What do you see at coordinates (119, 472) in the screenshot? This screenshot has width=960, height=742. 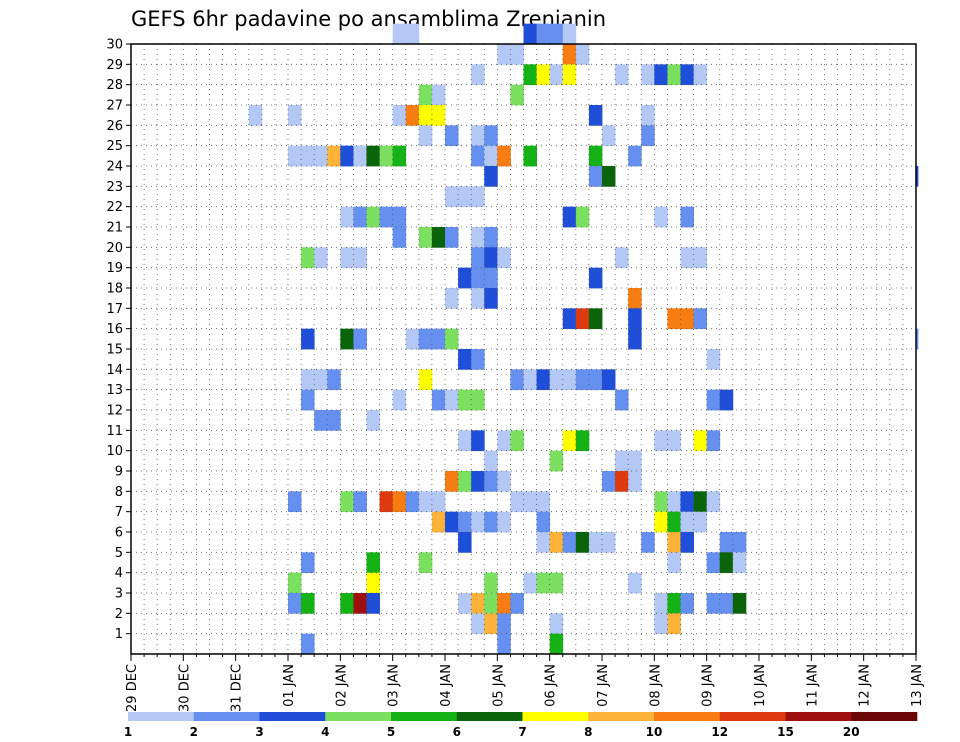 I see `y-tick-label: 9` at bounding box center [119, 472].